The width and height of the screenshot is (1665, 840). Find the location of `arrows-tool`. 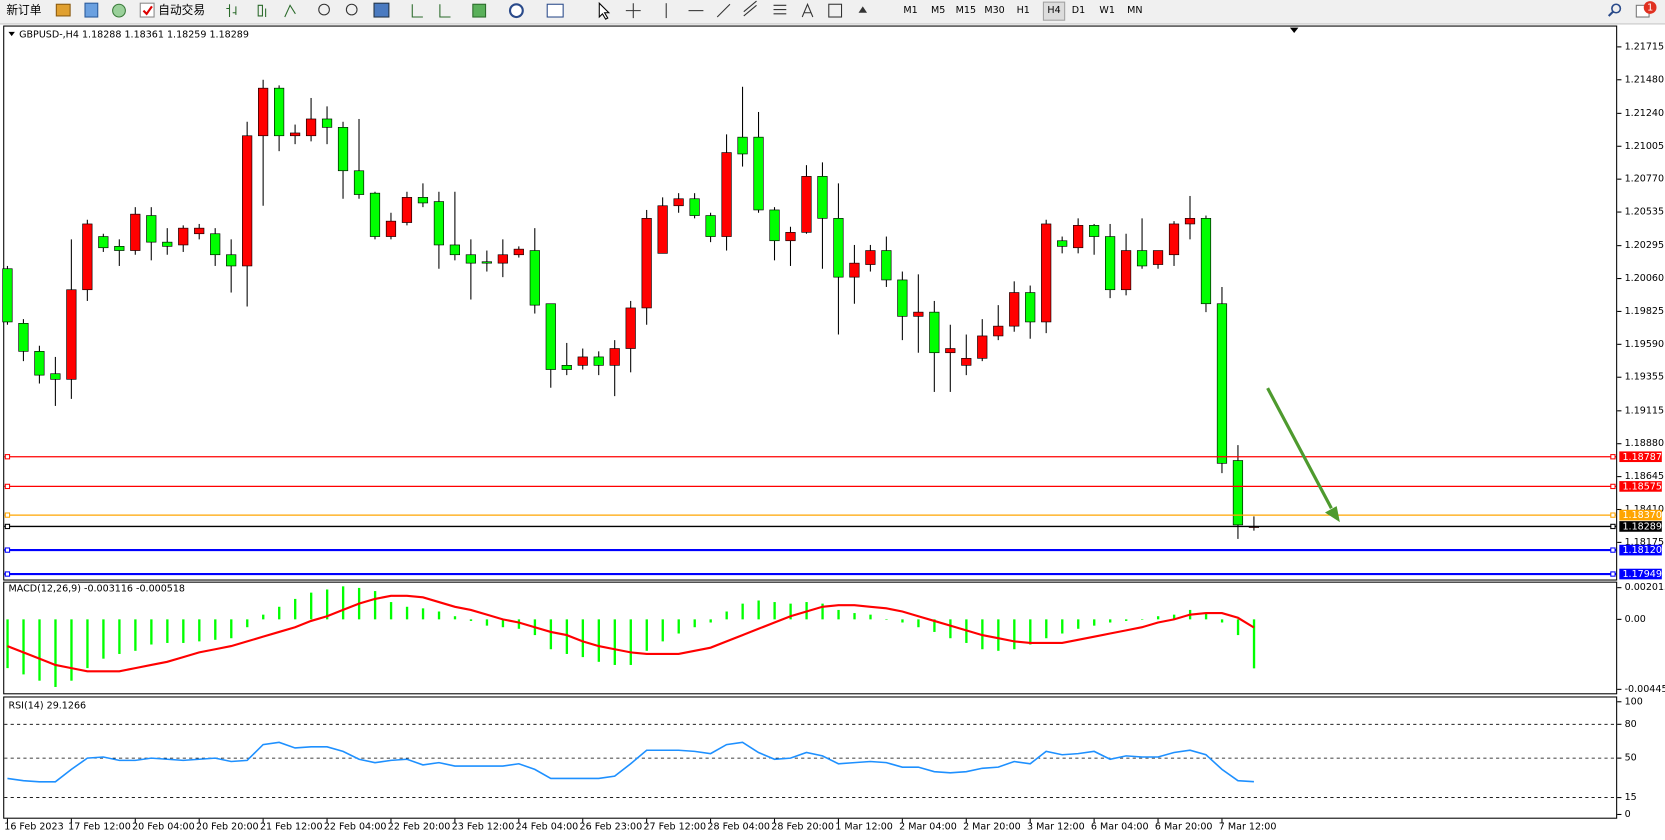

arrows-tool is located at coordinates (863, 9).